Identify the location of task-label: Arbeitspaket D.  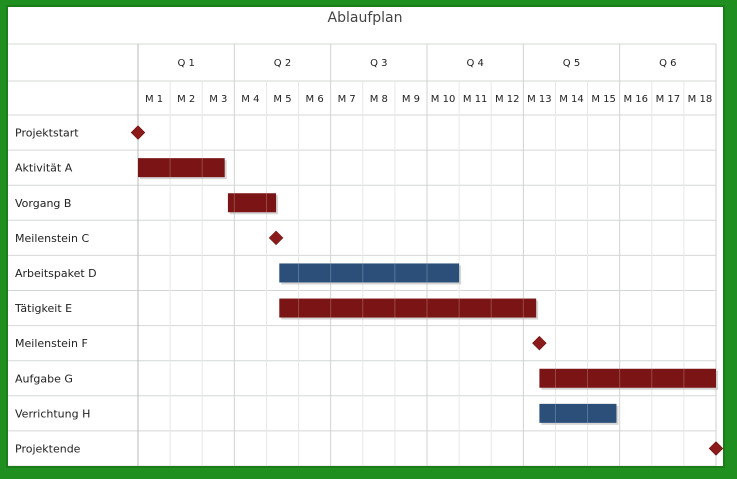
(56, 273).